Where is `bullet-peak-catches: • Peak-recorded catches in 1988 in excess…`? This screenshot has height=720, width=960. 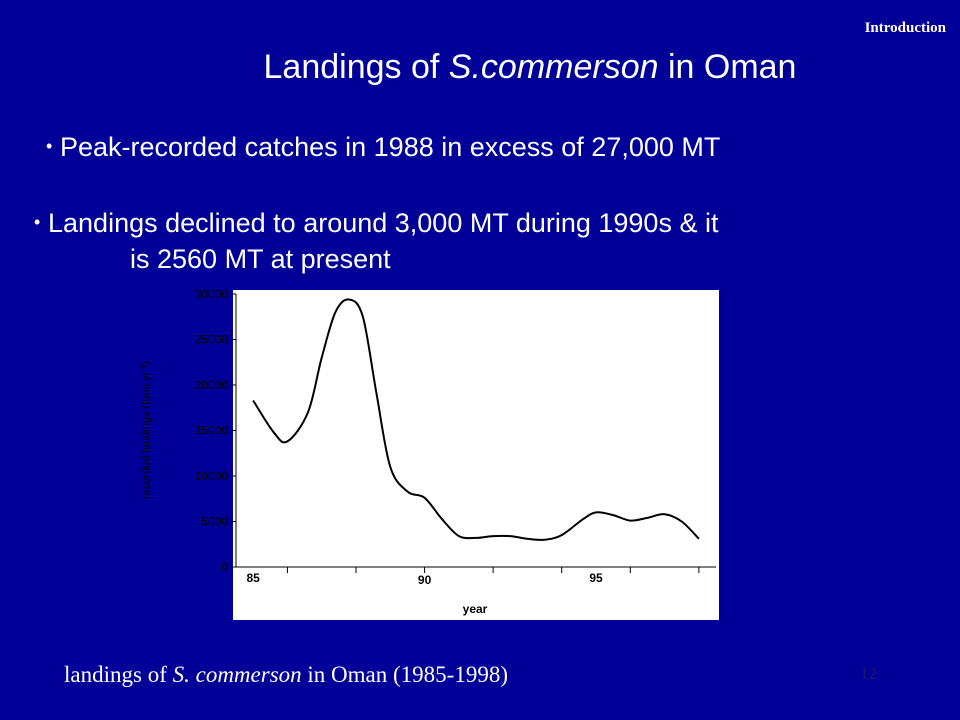
bullet-peak-catches: • Peak-recorded catches in 1988 in excess… is located at coordinates (383, 146).